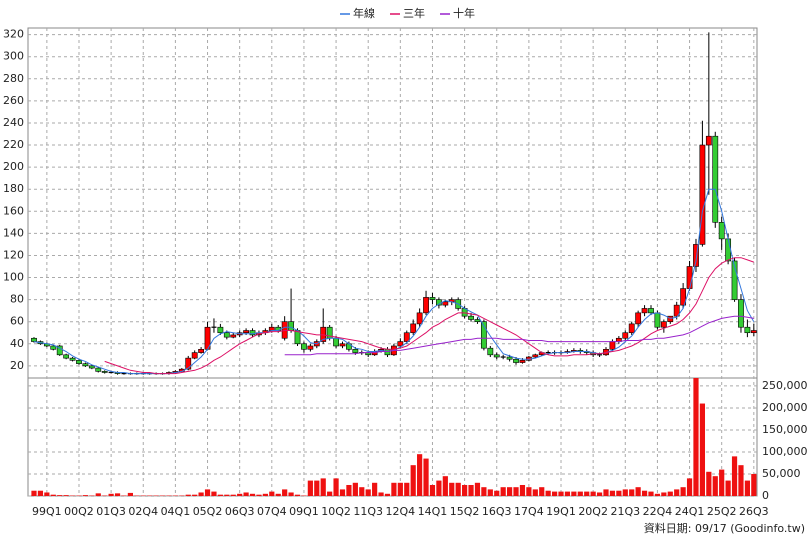 The width and height of the screenshot is (808, 540). What do you see at coordinates (17, 365) in the screenshot?
I see `y-tick-label: 20` at bounding box center [17, 365].